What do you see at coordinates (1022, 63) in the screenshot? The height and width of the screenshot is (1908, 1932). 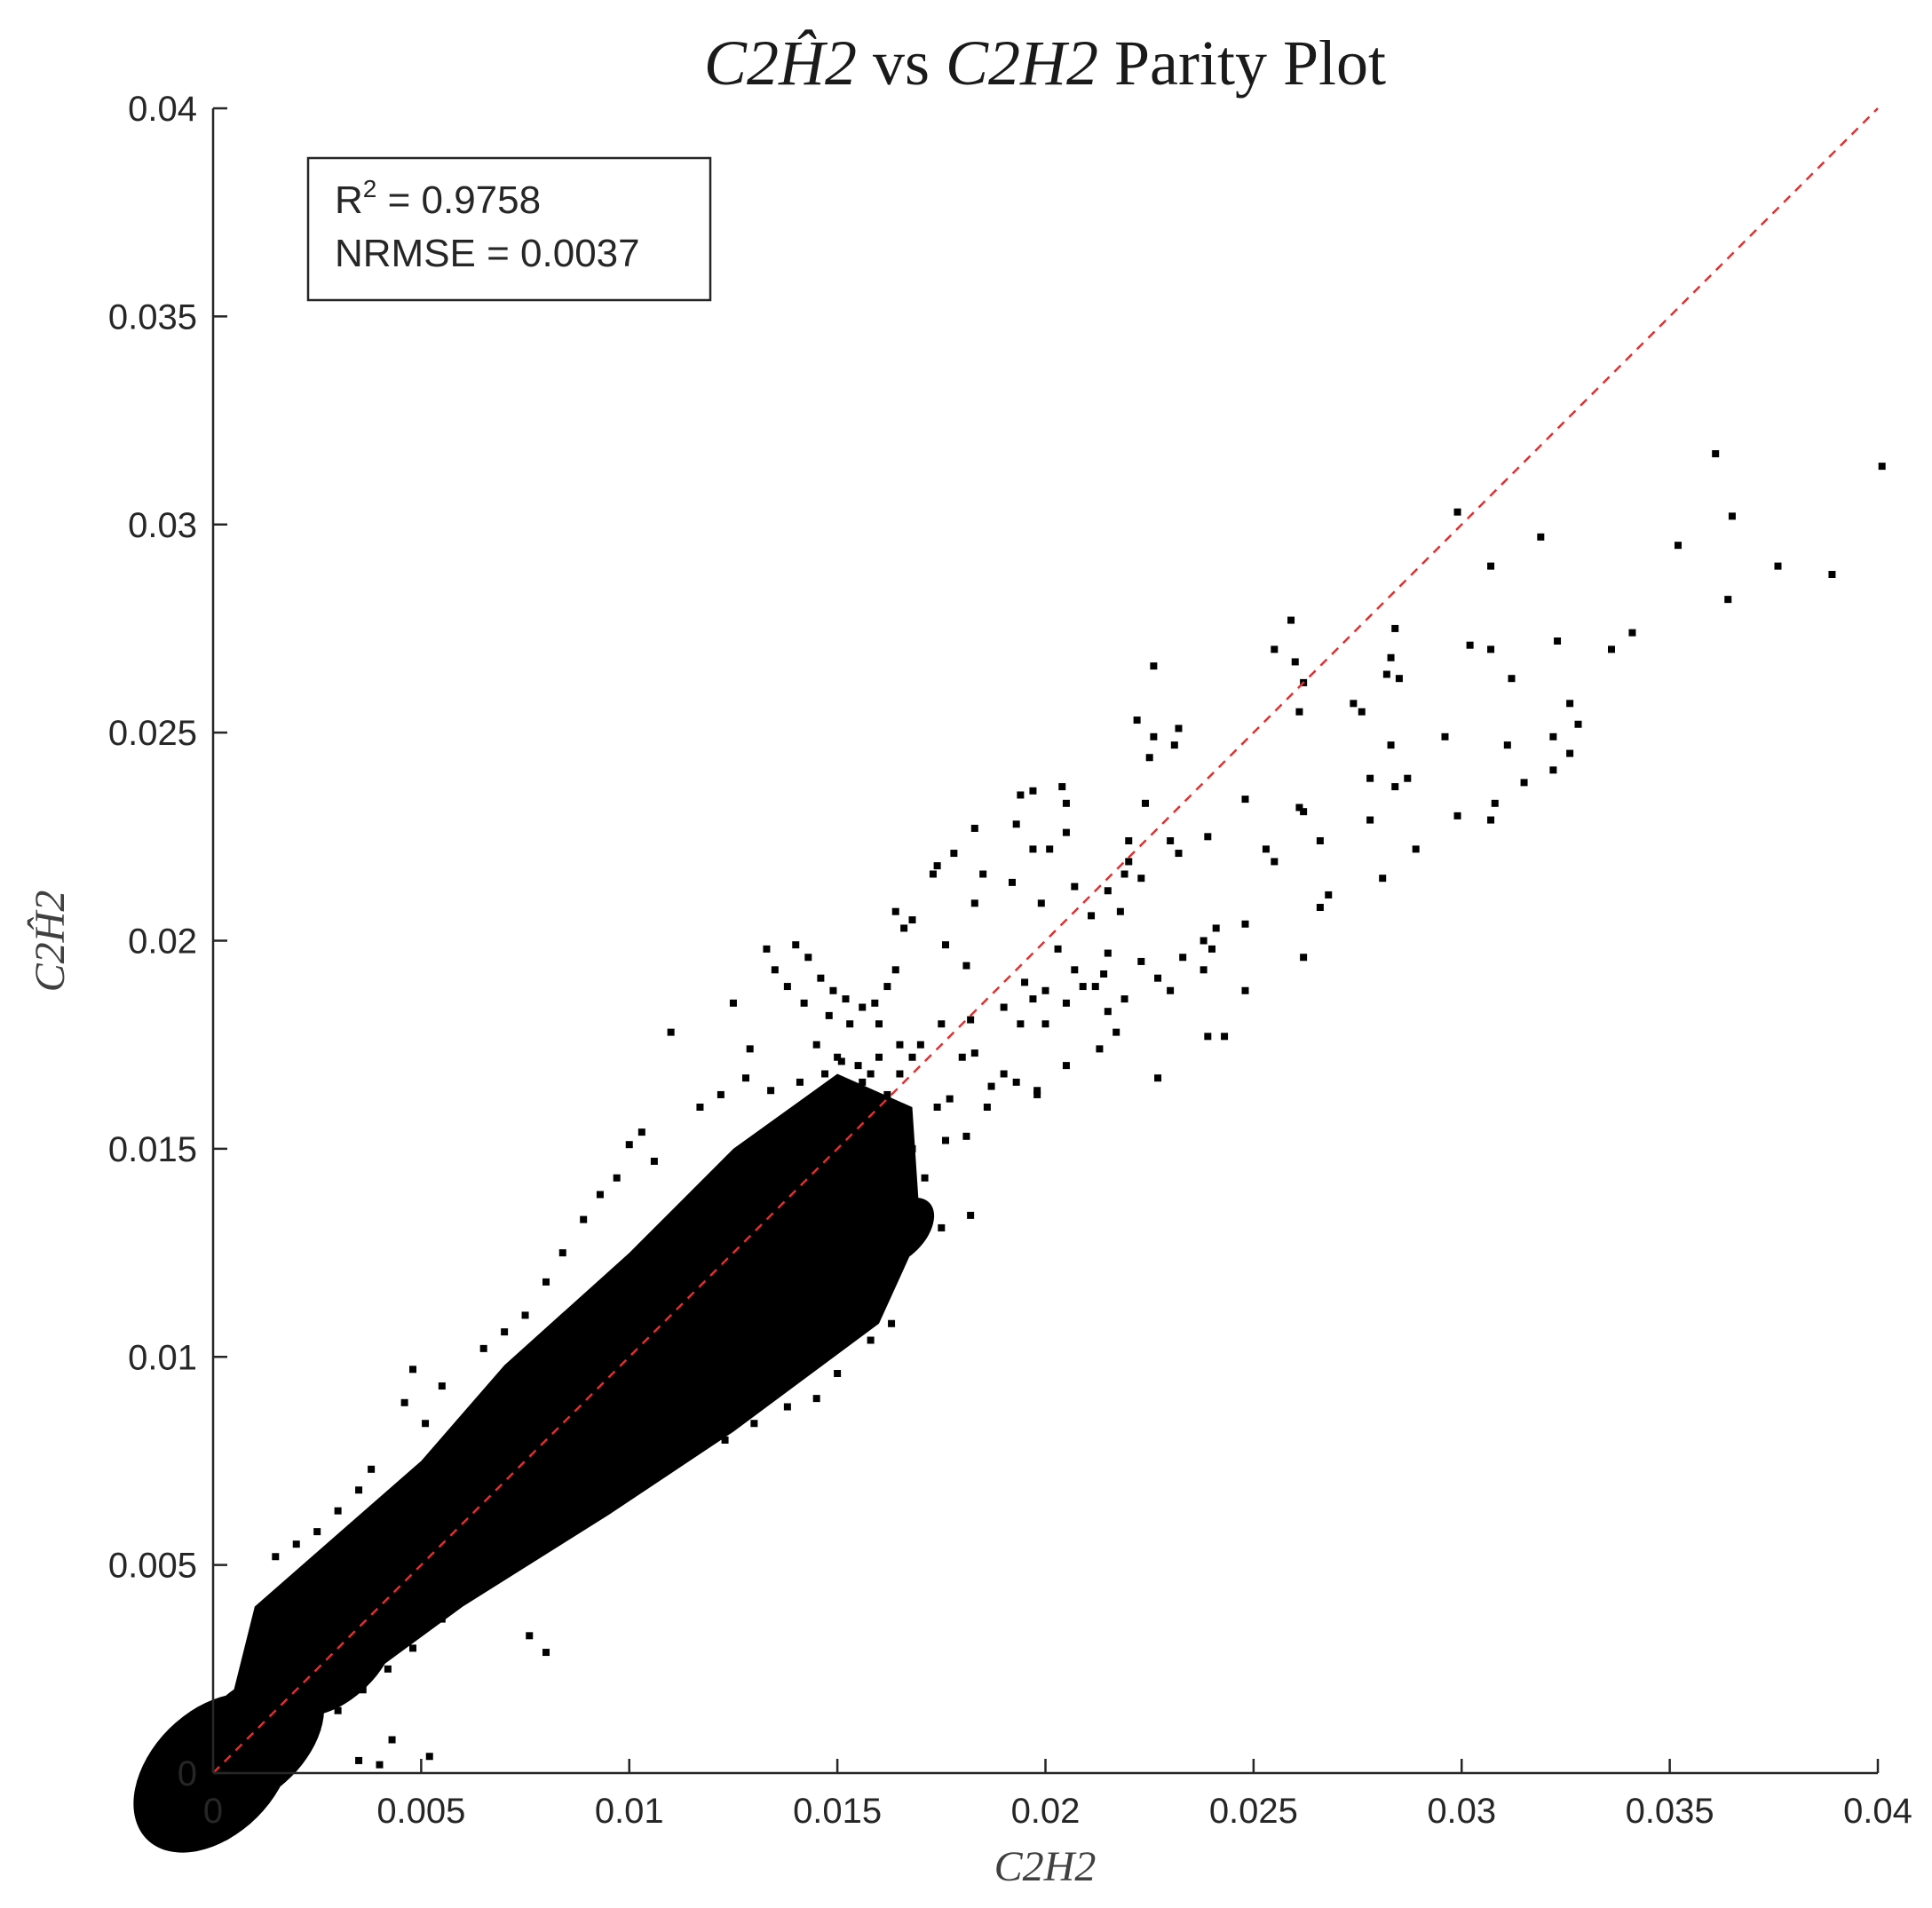 I see `title-part: C2H2` at bounding box center [1022, 63].